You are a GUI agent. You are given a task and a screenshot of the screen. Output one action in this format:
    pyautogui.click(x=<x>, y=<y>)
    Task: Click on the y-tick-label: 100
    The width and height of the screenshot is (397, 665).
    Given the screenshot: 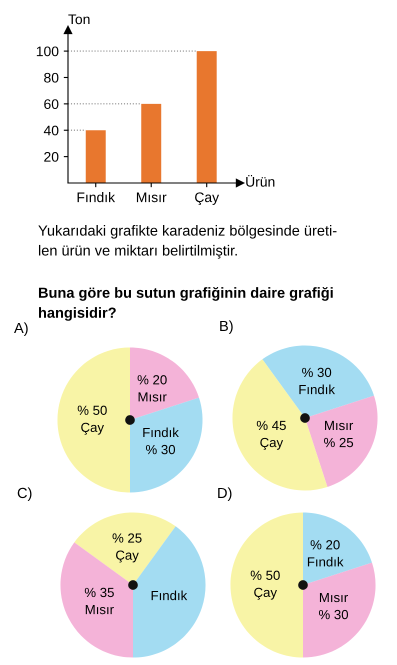 What is the action you would take?
    pyautogui.click(x=47, y=51)
    